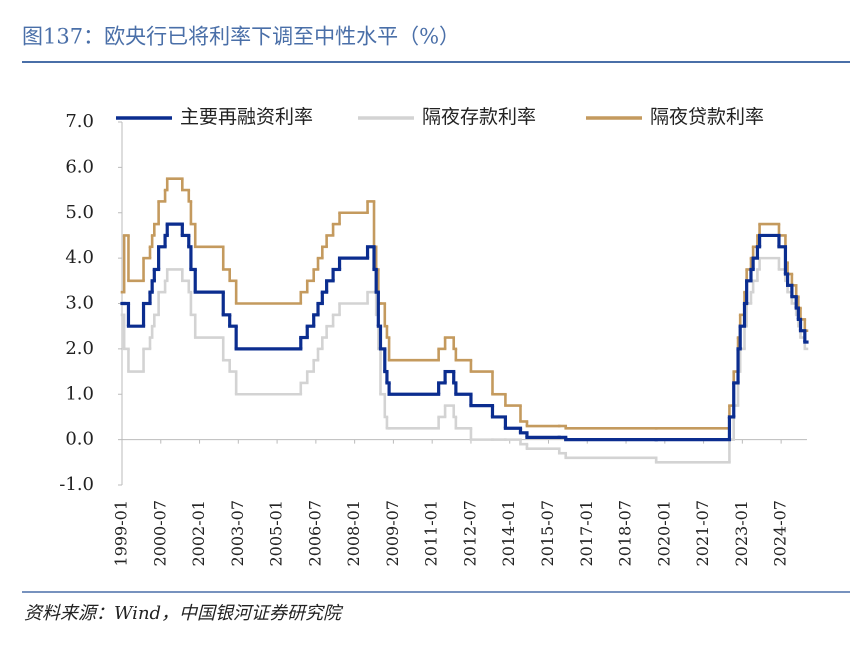  I want to click on legend-label: 主要再融资利率, so click(246, 117).